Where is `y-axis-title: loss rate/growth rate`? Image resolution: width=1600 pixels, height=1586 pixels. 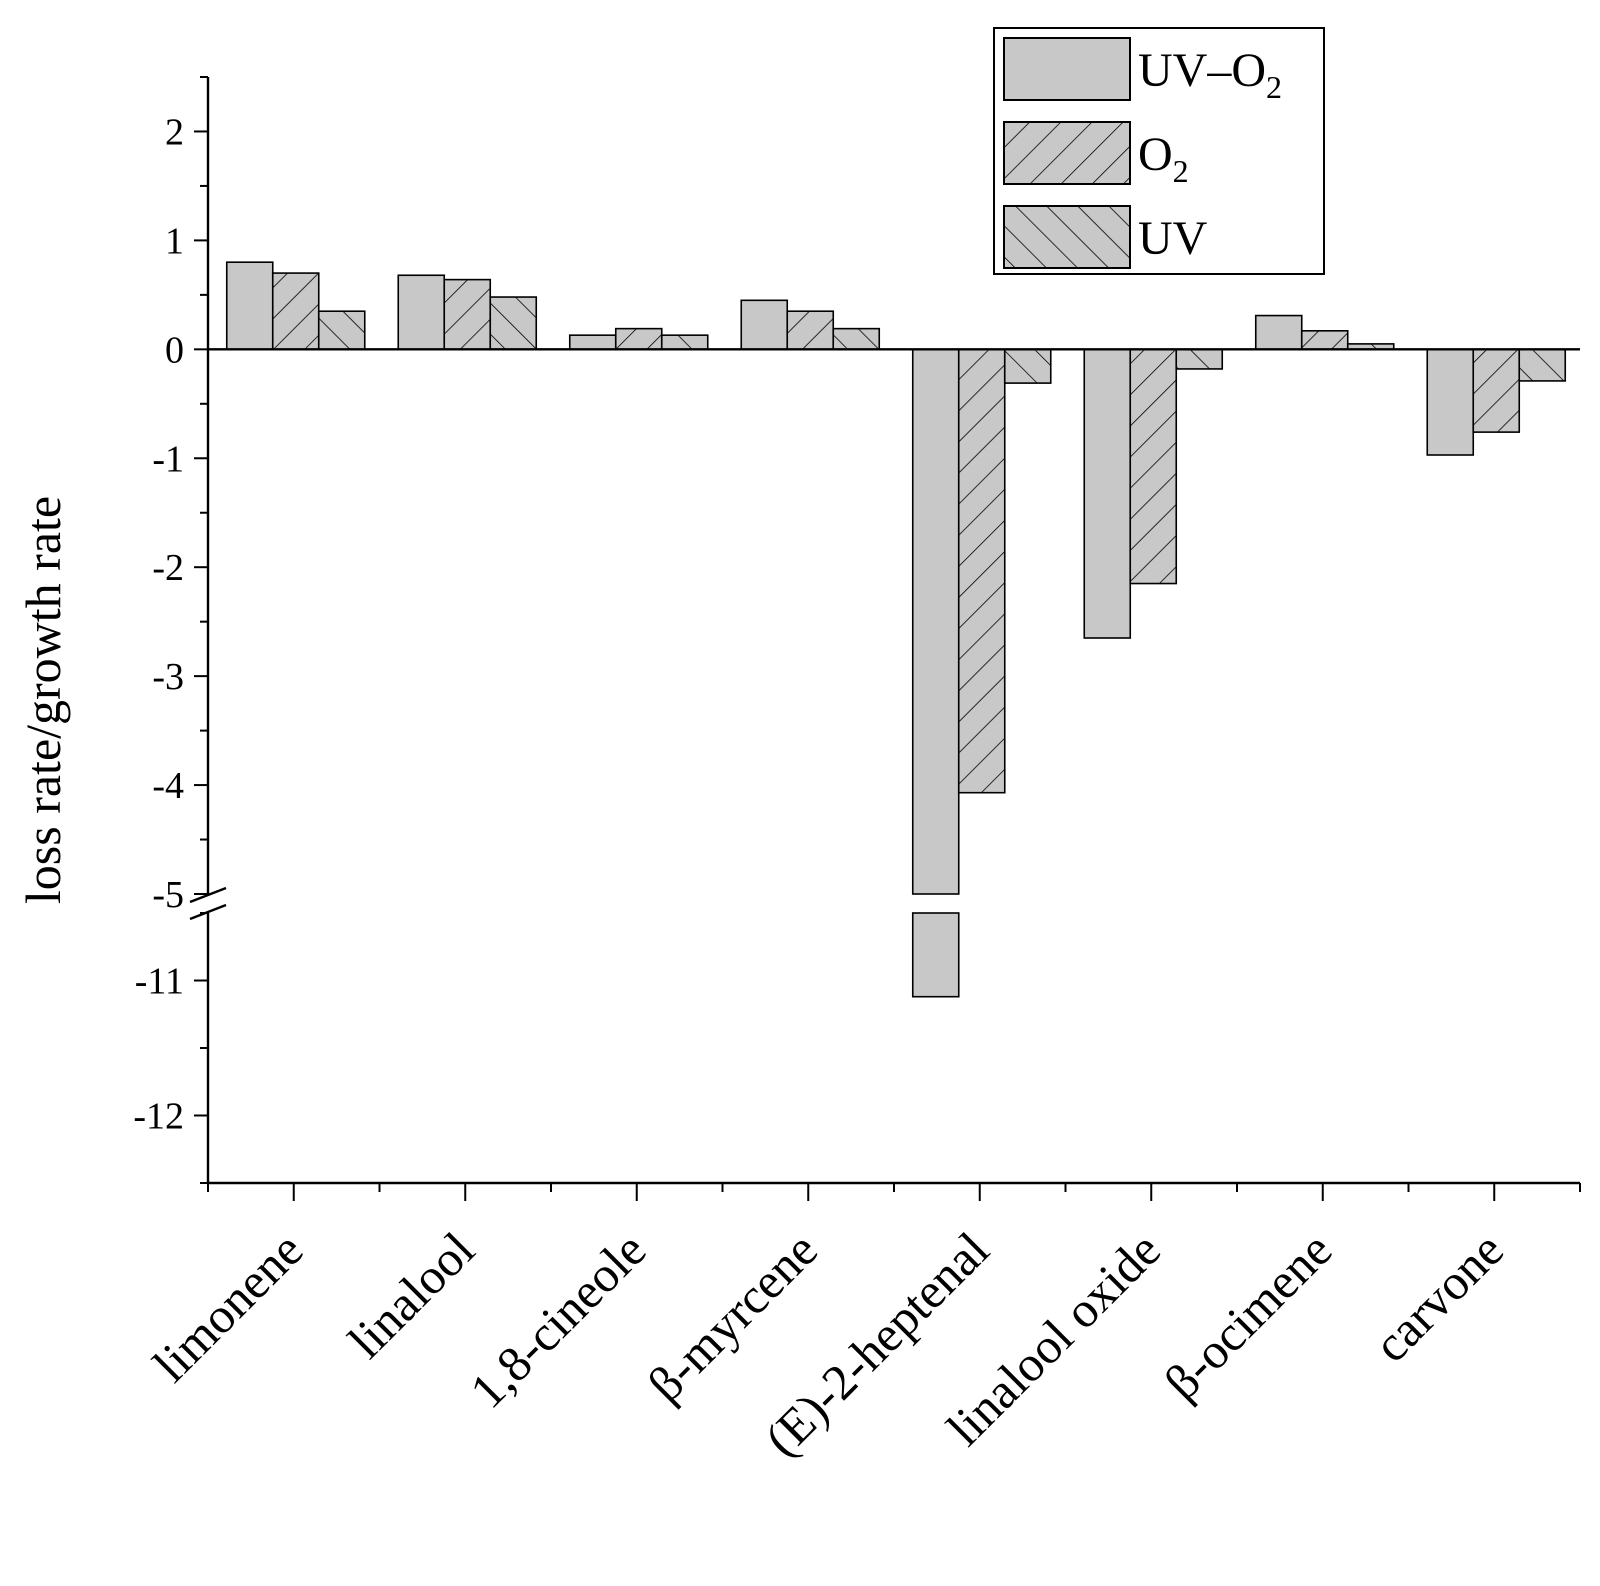
y-axis-title: loss rate/growth rate is located at coordinates (43, 700).